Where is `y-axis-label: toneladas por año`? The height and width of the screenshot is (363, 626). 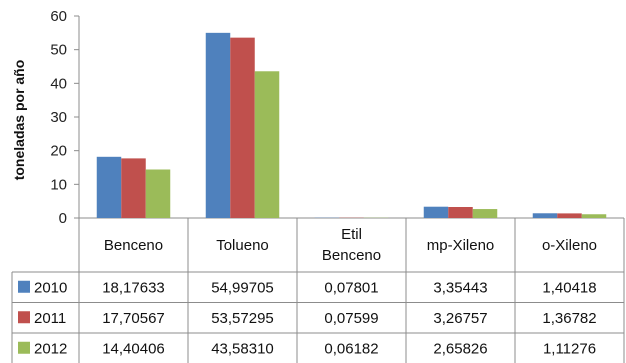 y-axis-label: toneladas por año is located at coordinates (19, 120).